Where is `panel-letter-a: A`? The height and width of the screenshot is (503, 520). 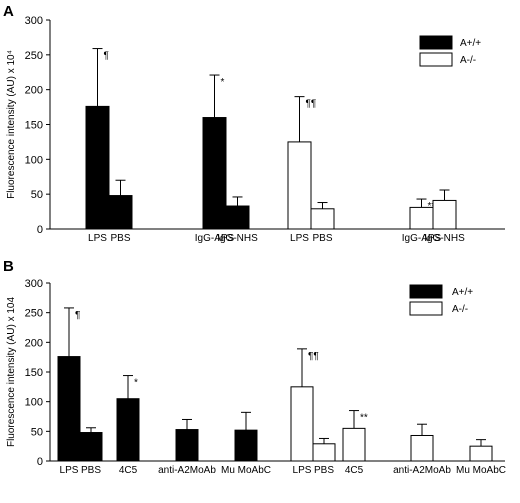 panel-letter-a: A is located at coordinates (8, 11).